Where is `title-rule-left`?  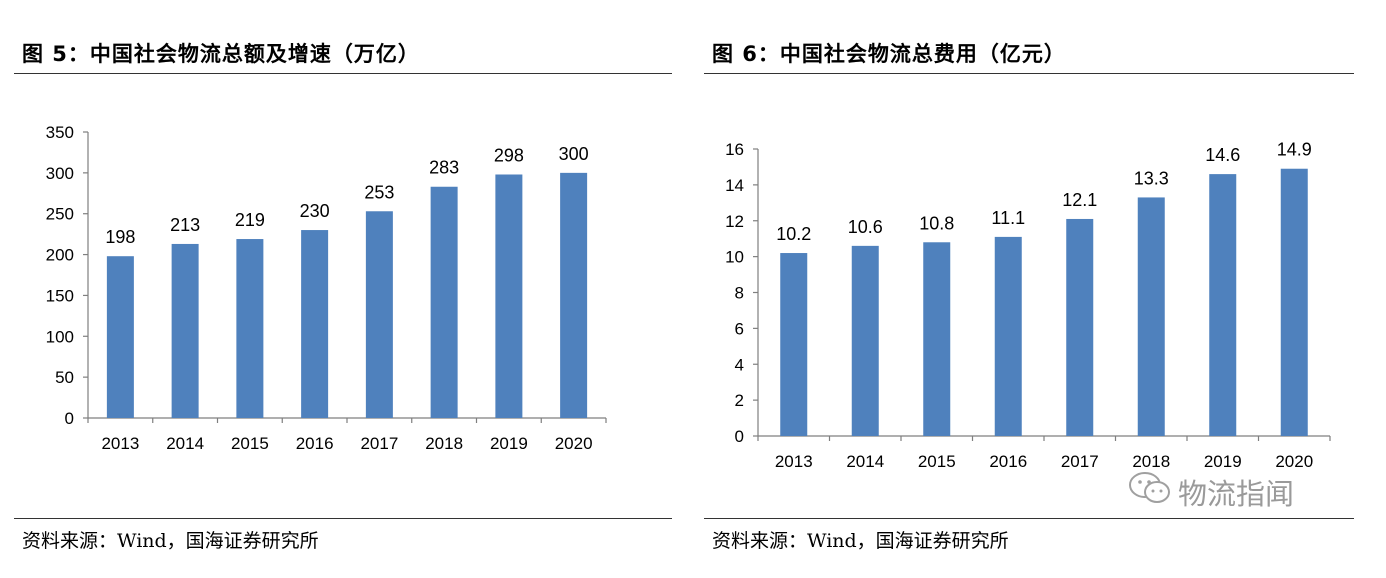
title-rule-left is located at coordinates (343, 73).